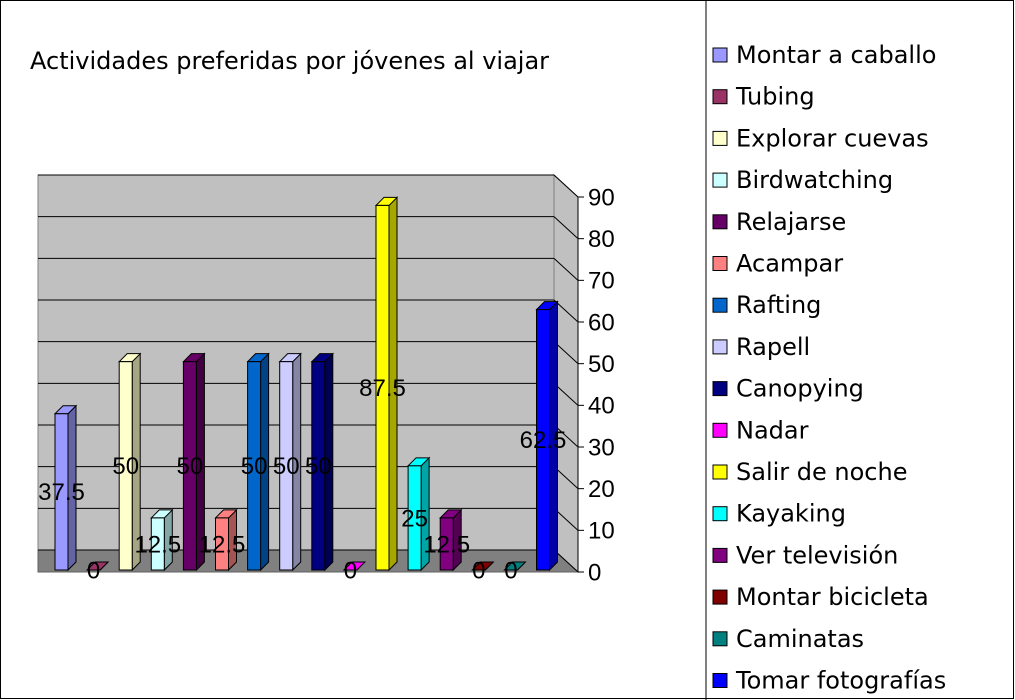 This screenshot has width=1015, height=700. Describe the element at coordinates (601, 281) in the screenshot. I see `y-tick-label: 70` at that location.